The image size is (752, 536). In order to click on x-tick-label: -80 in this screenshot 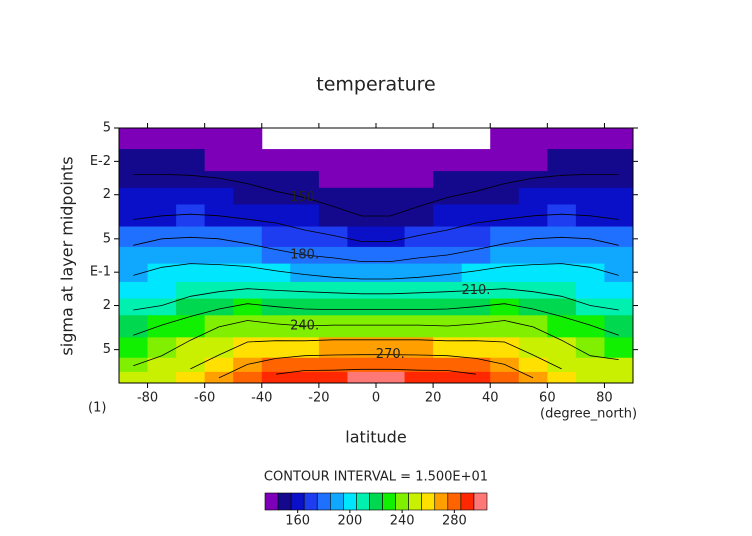, I will do `click(147, 398)`.